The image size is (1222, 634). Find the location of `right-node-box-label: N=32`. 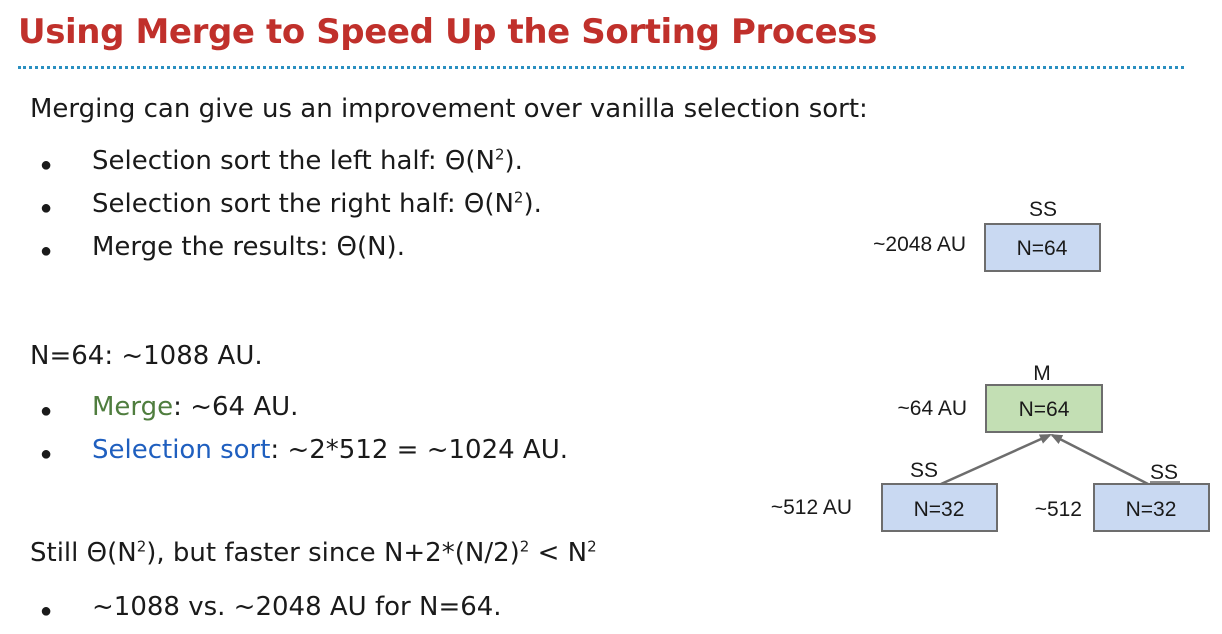

right-node-box-label: N=32 is located at coordinates (1151, 509).